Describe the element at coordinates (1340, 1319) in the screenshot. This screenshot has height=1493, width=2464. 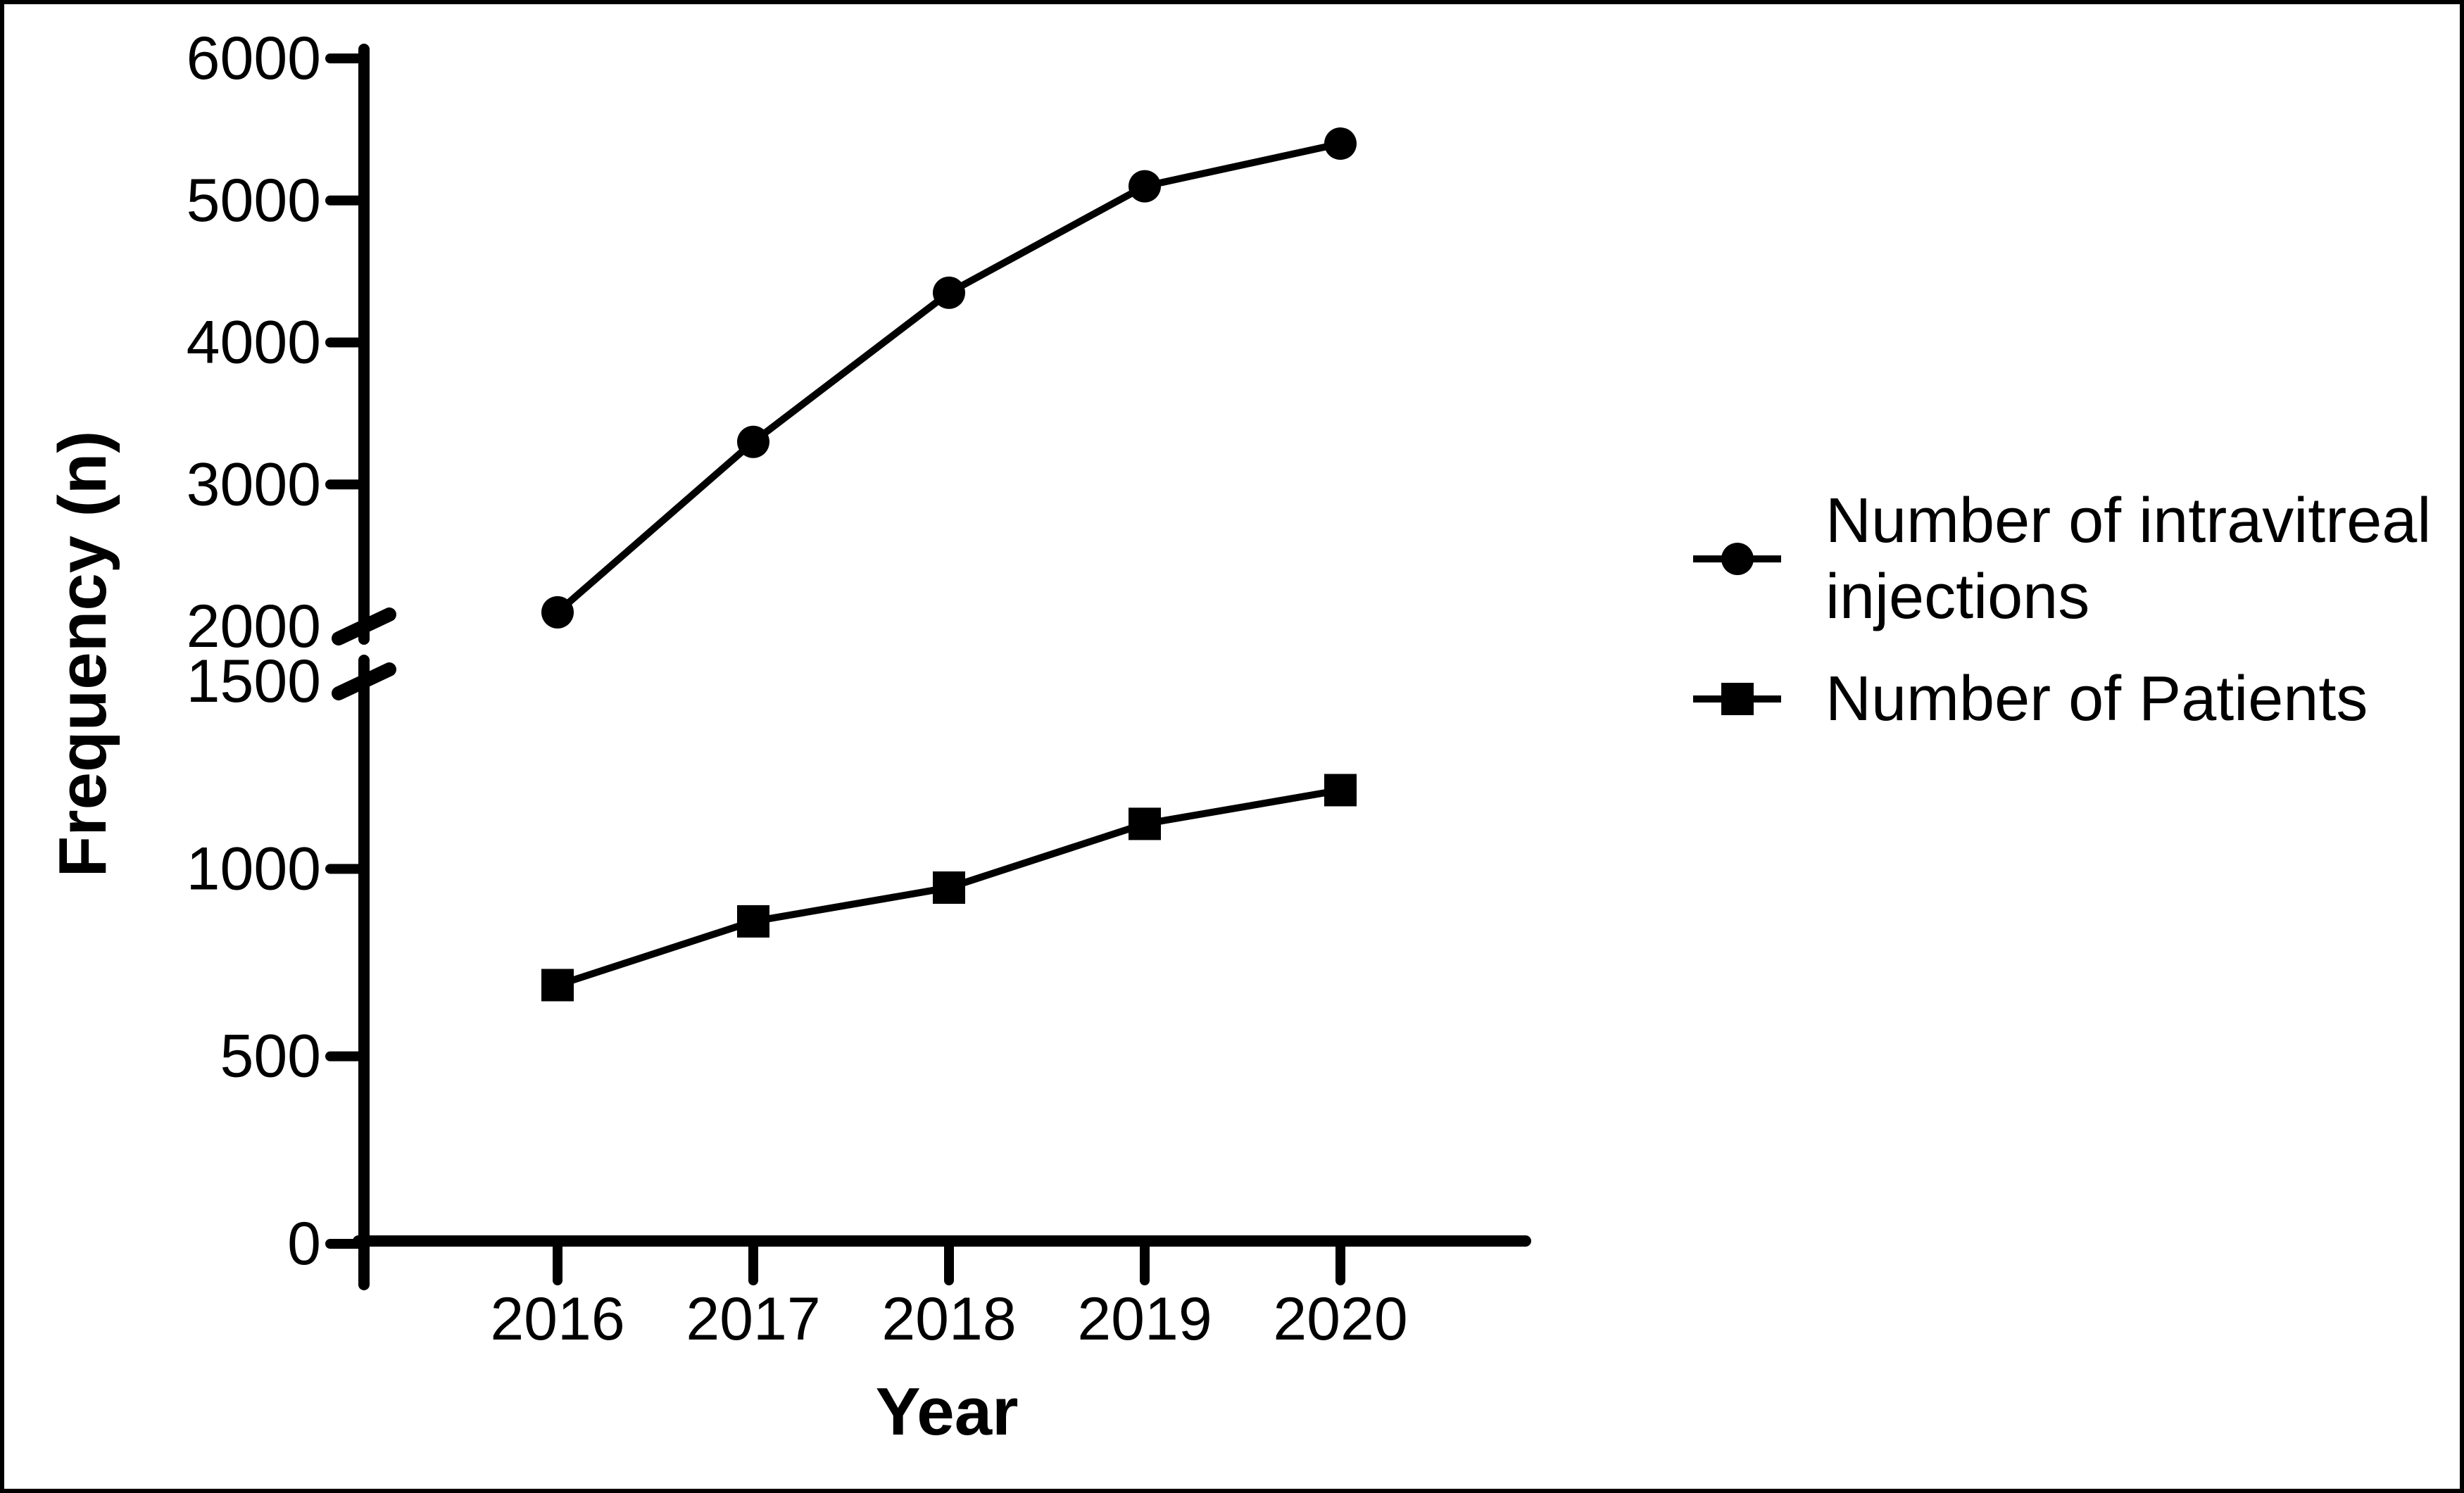
I see `x-tick-label-2020: 2020` at that location.